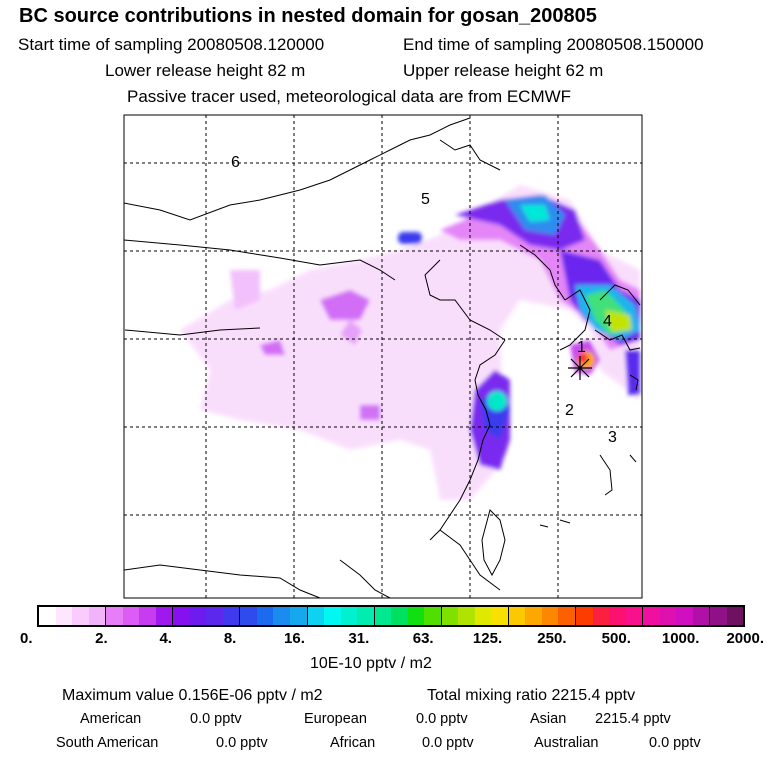 The height and width of the screenshot is (768, 768). I want to click on african-value: 0.0 pptv, so click(448, 743).